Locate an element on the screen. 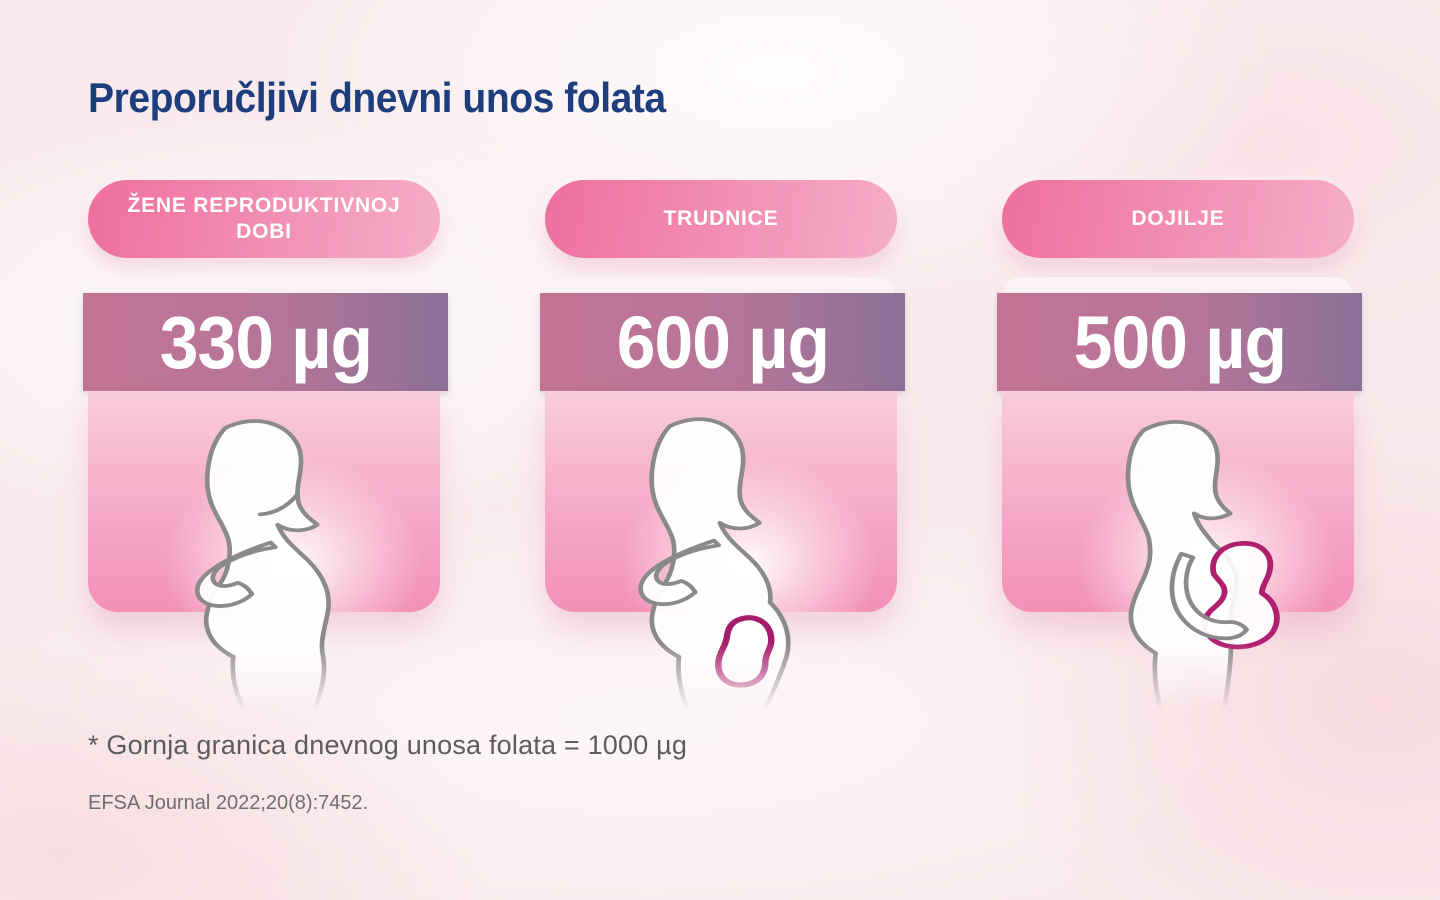 Image resolution: width=1440 pixels, height=900 pixels. dose-band: 330 µg is located at coordinates (265, 342).